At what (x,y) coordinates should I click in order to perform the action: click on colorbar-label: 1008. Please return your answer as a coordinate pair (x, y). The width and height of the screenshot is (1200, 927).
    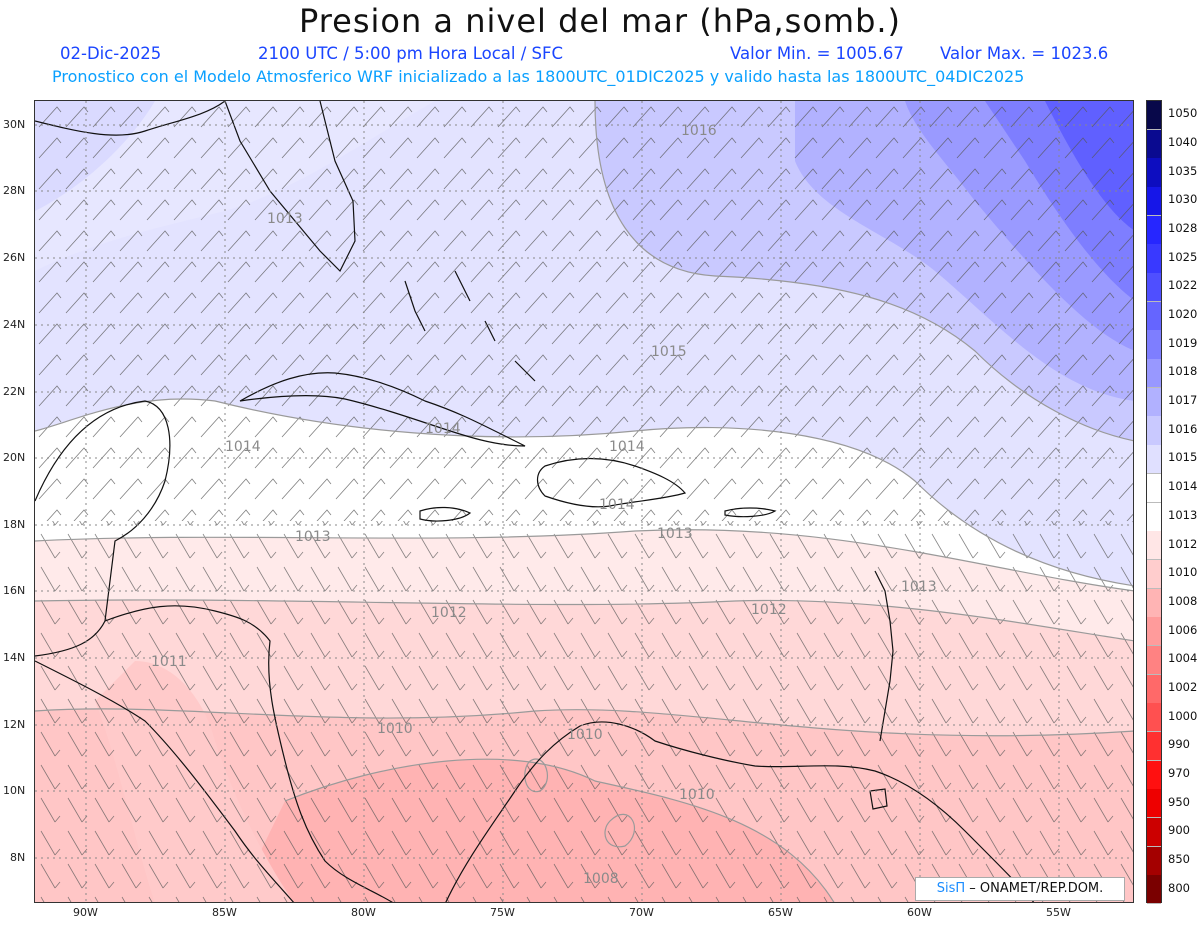
    Looking at the image, I should click on (1183, 600).